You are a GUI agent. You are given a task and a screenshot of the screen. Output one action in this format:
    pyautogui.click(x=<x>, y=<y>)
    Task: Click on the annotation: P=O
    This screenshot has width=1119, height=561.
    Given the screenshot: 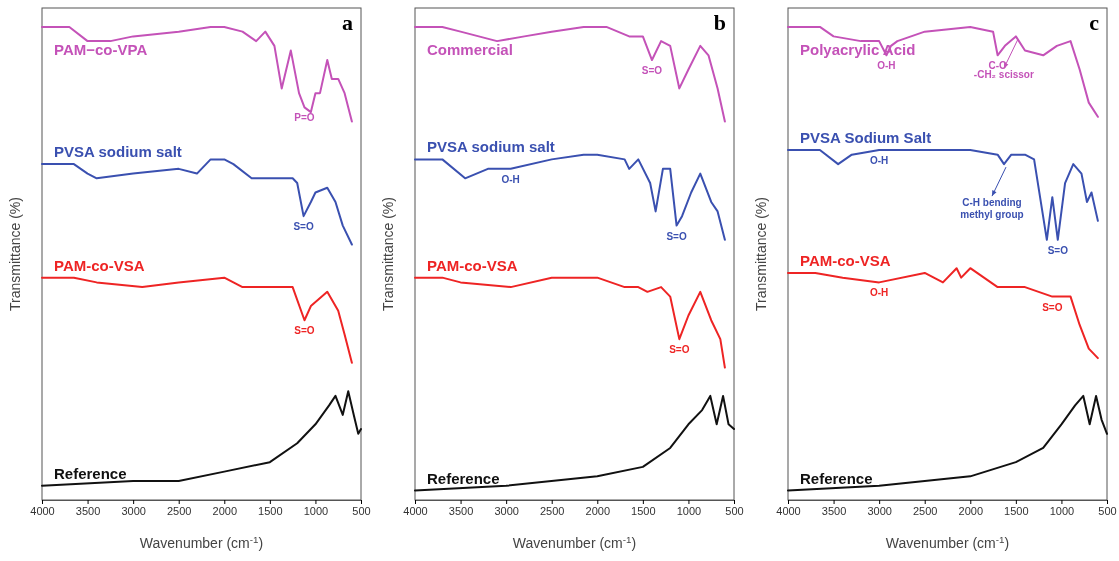 What is the action you would take?
    pyautogui.click(x=304, y=118)
    